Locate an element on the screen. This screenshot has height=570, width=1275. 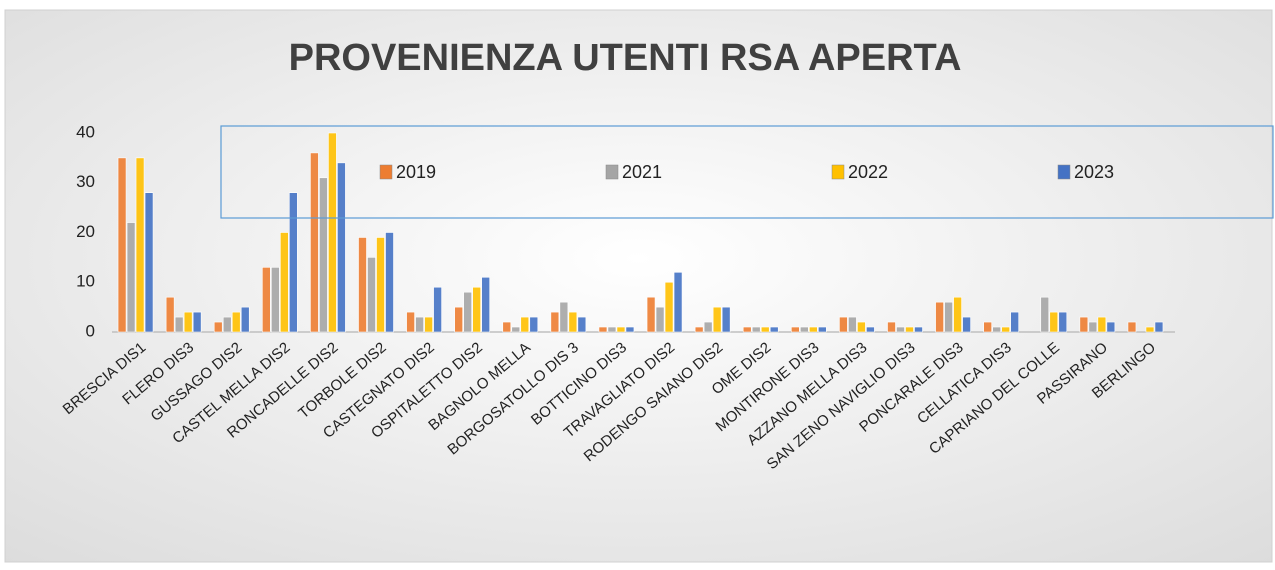
chart-title: PROVENIENZA UTENTI RSA APERTA is located at coordinates (625, 58).